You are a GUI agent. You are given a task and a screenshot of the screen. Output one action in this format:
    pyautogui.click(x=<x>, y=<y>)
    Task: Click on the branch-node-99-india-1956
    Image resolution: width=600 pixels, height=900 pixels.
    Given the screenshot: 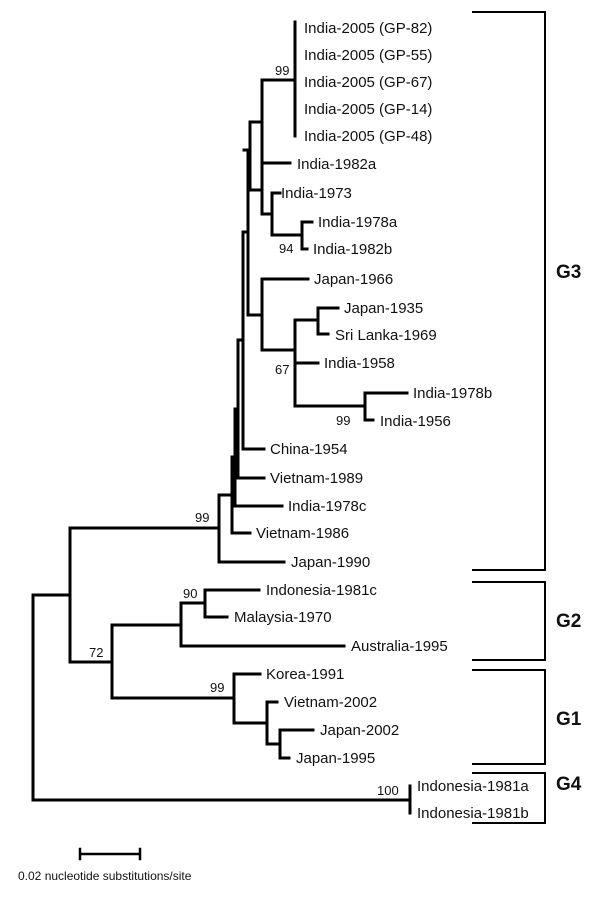 What is the action you would take?
    pyautogui.click(x=330, y=406)
    